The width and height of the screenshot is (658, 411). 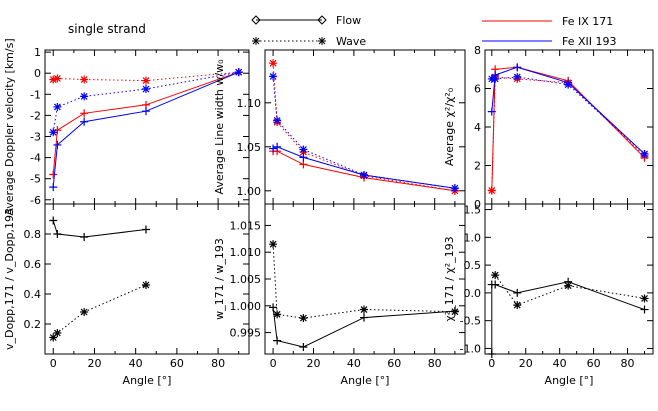 I want to click on y-axis-label-width-ratio: w_171 / w_193, so click(x=219, y=279).